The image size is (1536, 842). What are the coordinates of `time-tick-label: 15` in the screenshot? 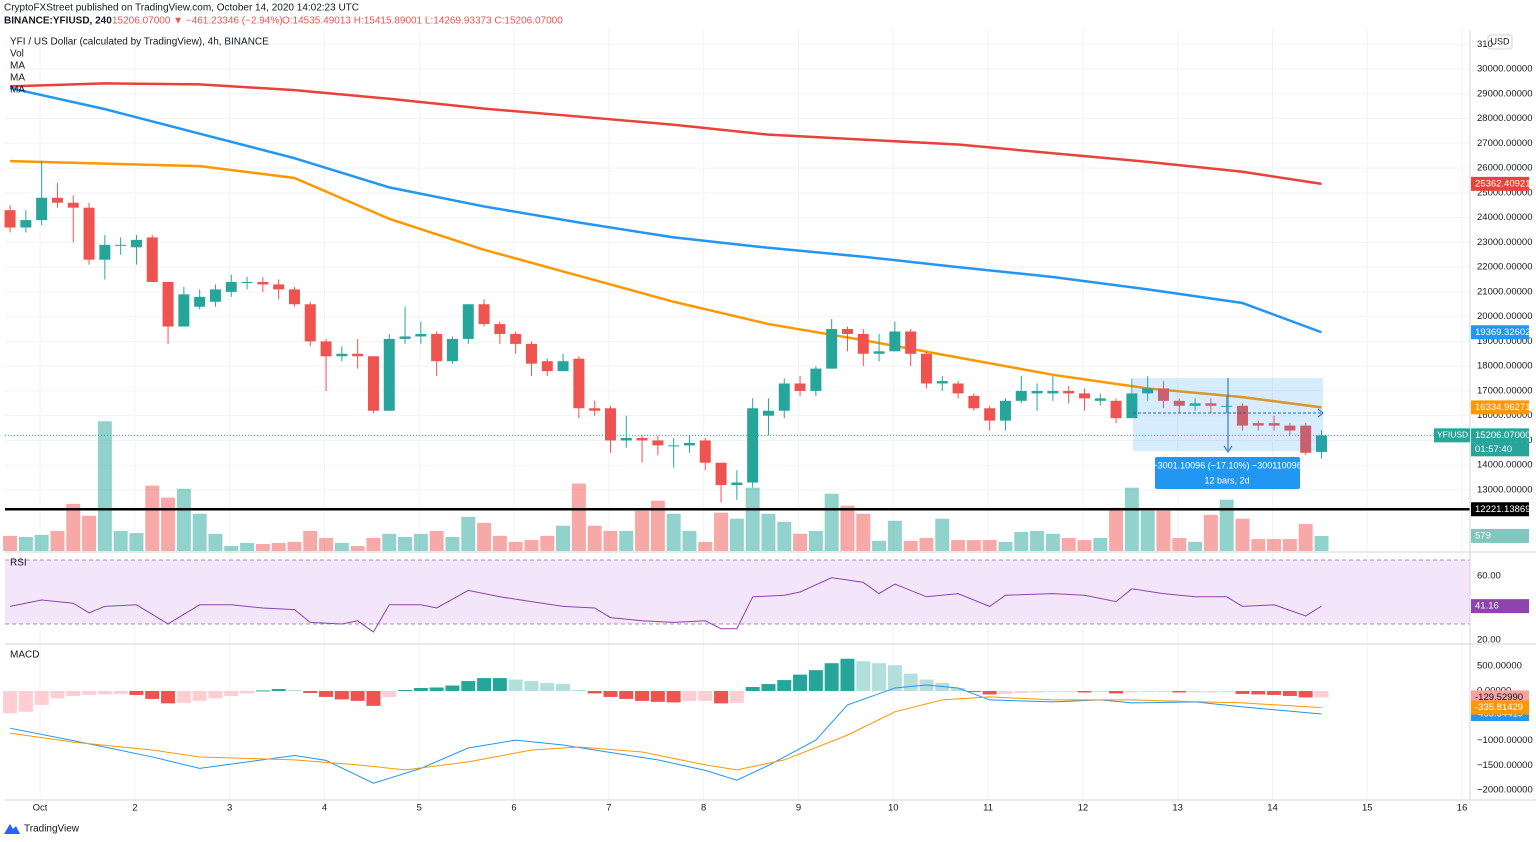 It's located at (1367, 808).